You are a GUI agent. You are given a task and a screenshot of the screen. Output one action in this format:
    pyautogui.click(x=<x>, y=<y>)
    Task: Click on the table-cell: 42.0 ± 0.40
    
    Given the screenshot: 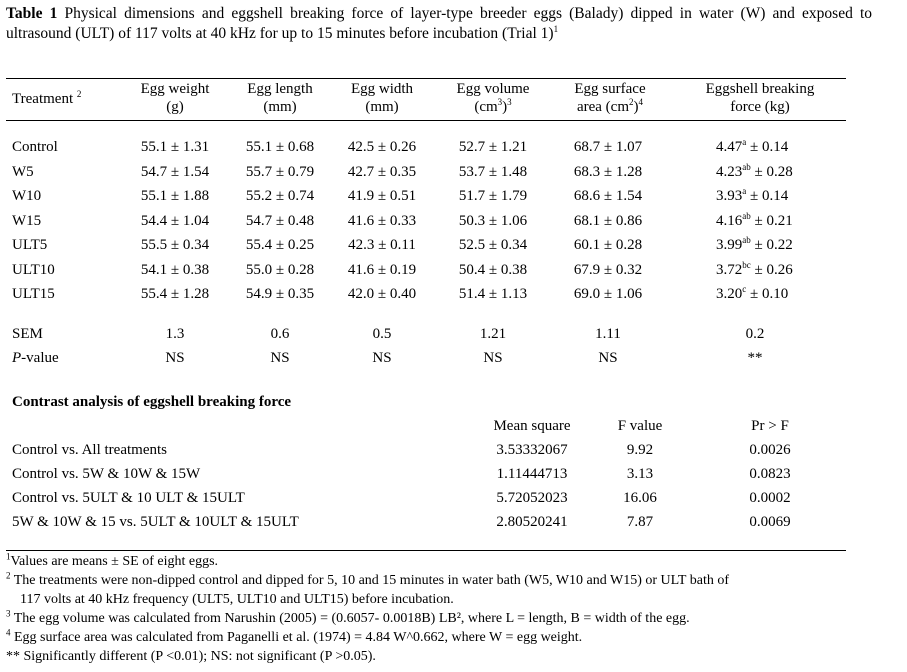 What is the action you would take?
    pyautogui.click(x=382, y=294)
    